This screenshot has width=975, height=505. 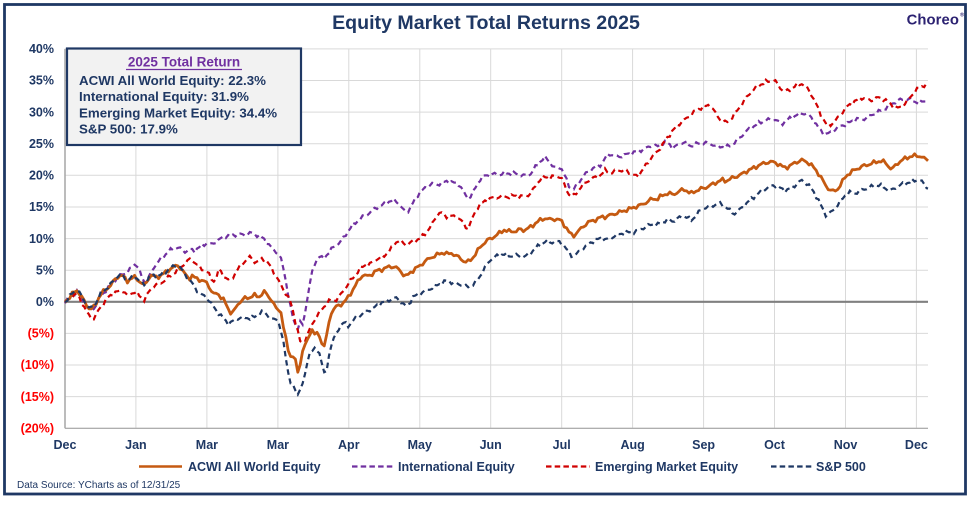 I want to click on svg-text: (20%), so click(x=37, y=429).